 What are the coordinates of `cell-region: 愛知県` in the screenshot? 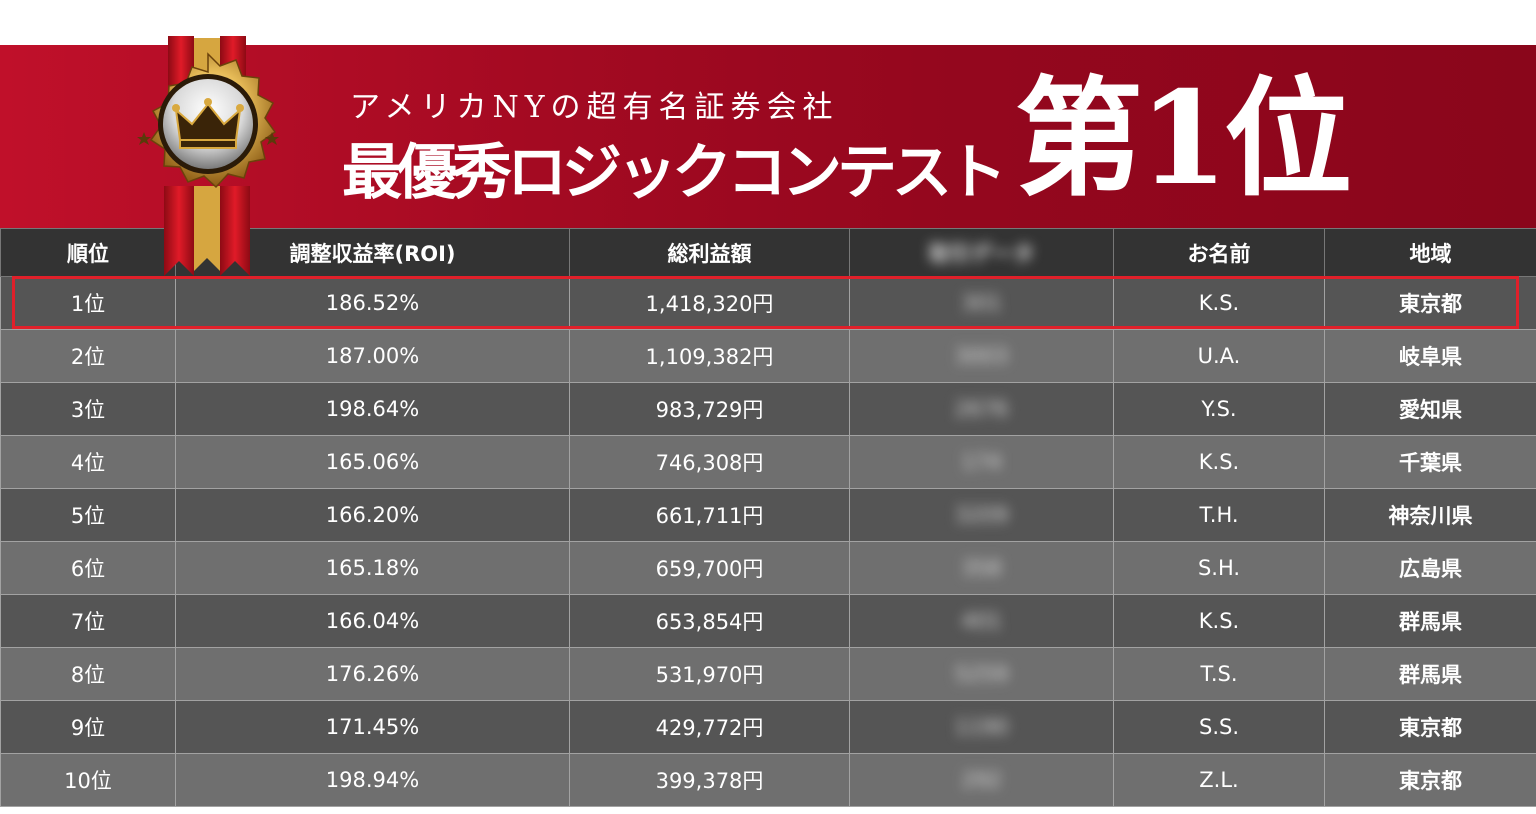 It's located at (1430, 409).